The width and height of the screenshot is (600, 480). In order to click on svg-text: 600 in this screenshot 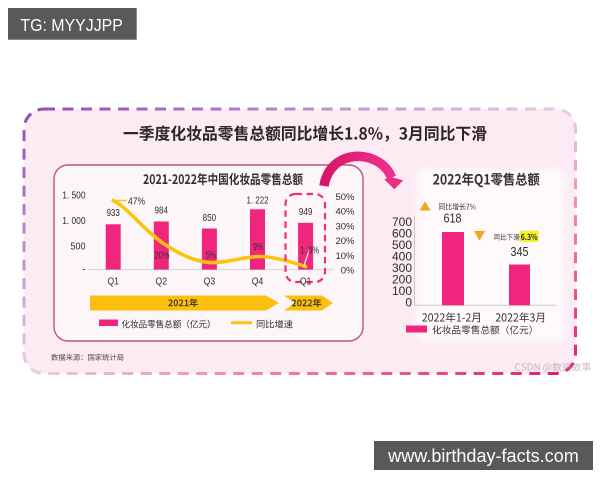, I will do `click(402, 234)`.